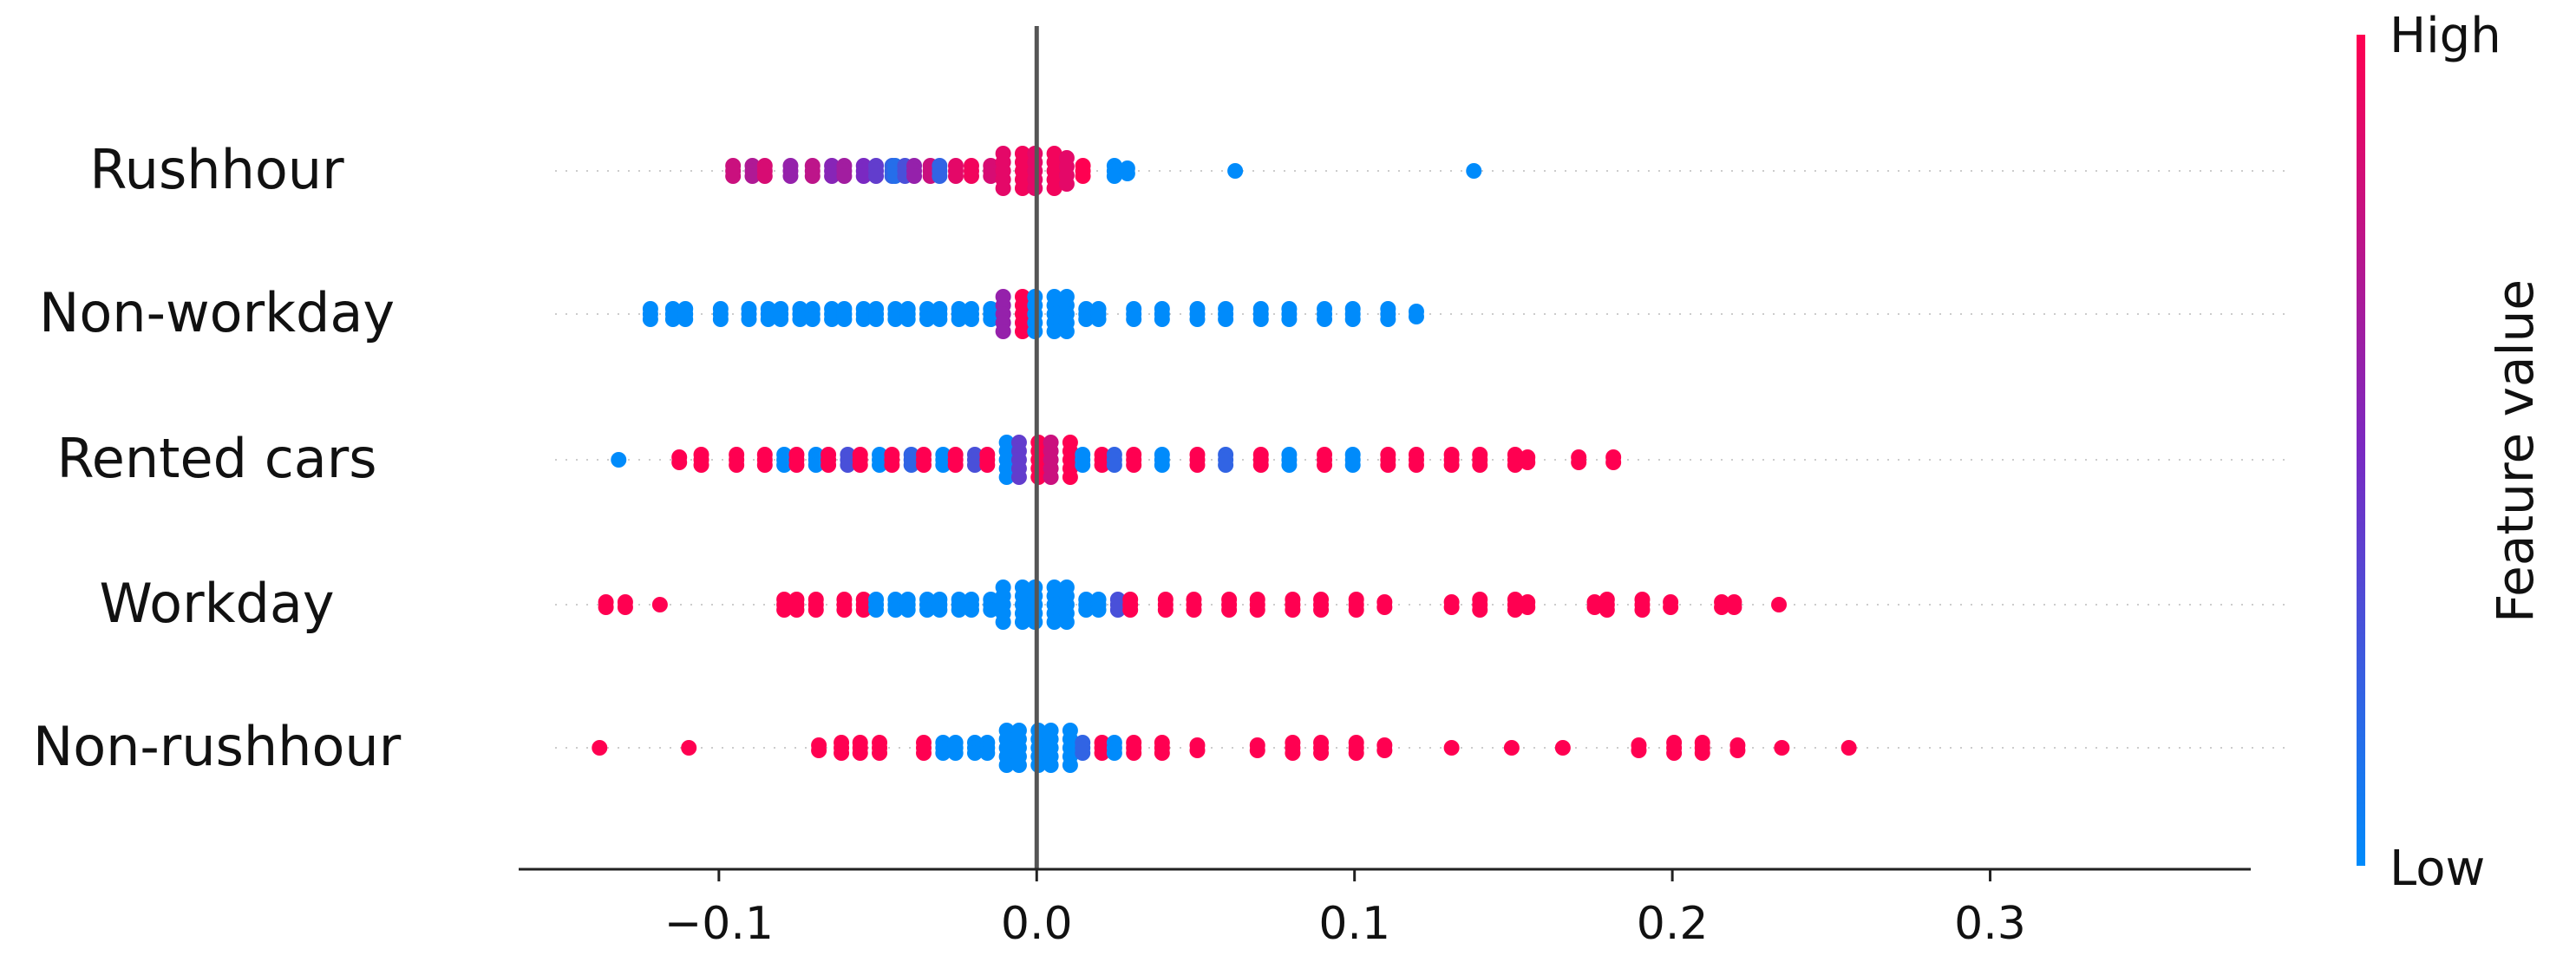 Image resolution: width=2576 pixels, height=956 pixels. Describe the element at coordinates (1673, 924) in the screenshot. I see `x-tick-label: 0.2` at that location.